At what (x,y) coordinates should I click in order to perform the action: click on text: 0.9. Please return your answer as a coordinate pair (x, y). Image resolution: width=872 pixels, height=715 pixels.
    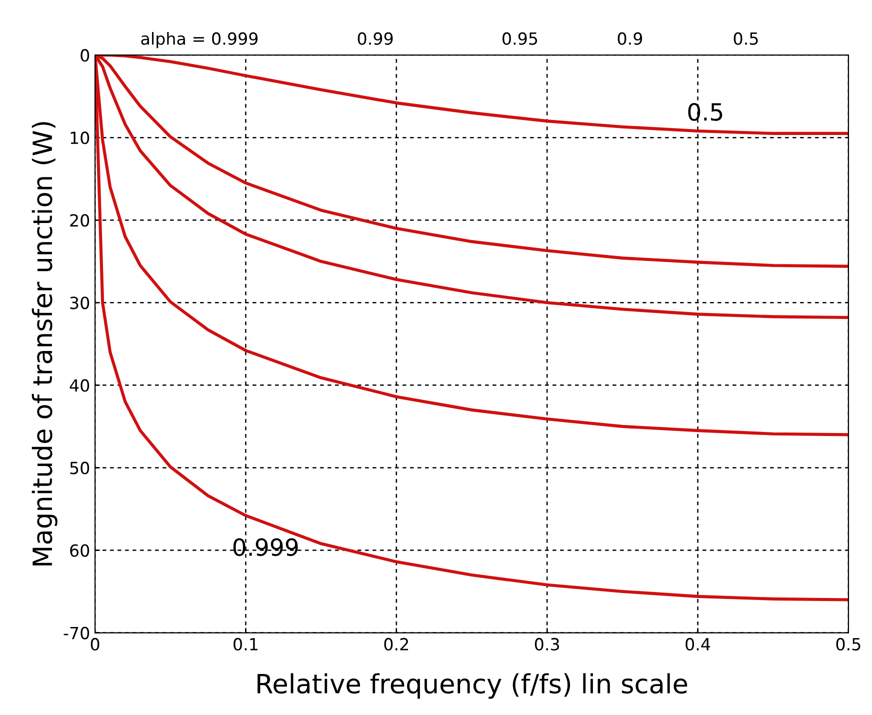
    Looking at the image, I should click on (630, 38).